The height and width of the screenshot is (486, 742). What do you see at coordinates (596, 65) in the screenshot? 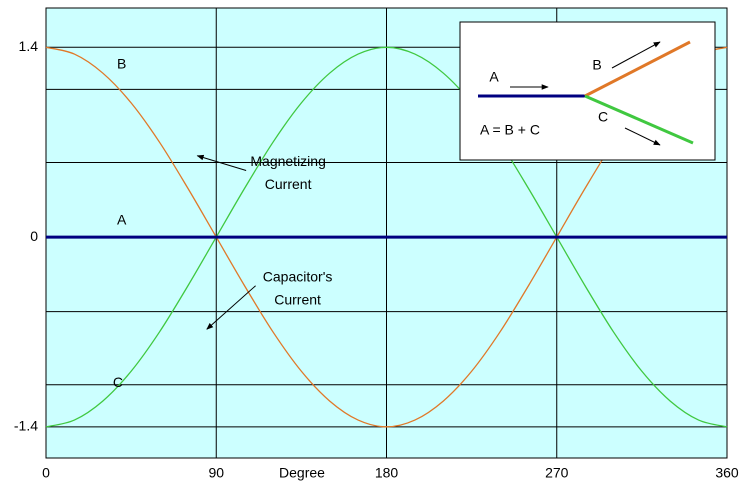
I see `inset-label: B` at bounding box center [596, 65].